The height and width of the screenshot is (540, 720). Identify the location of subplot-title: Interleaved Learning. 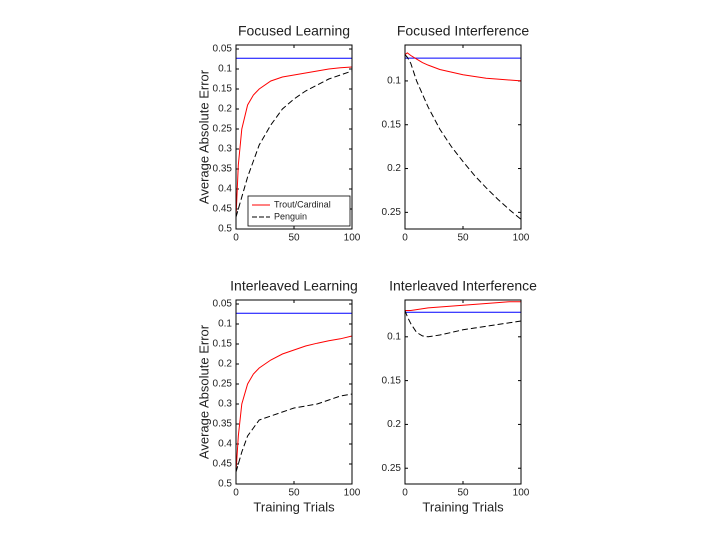
(294, 286).